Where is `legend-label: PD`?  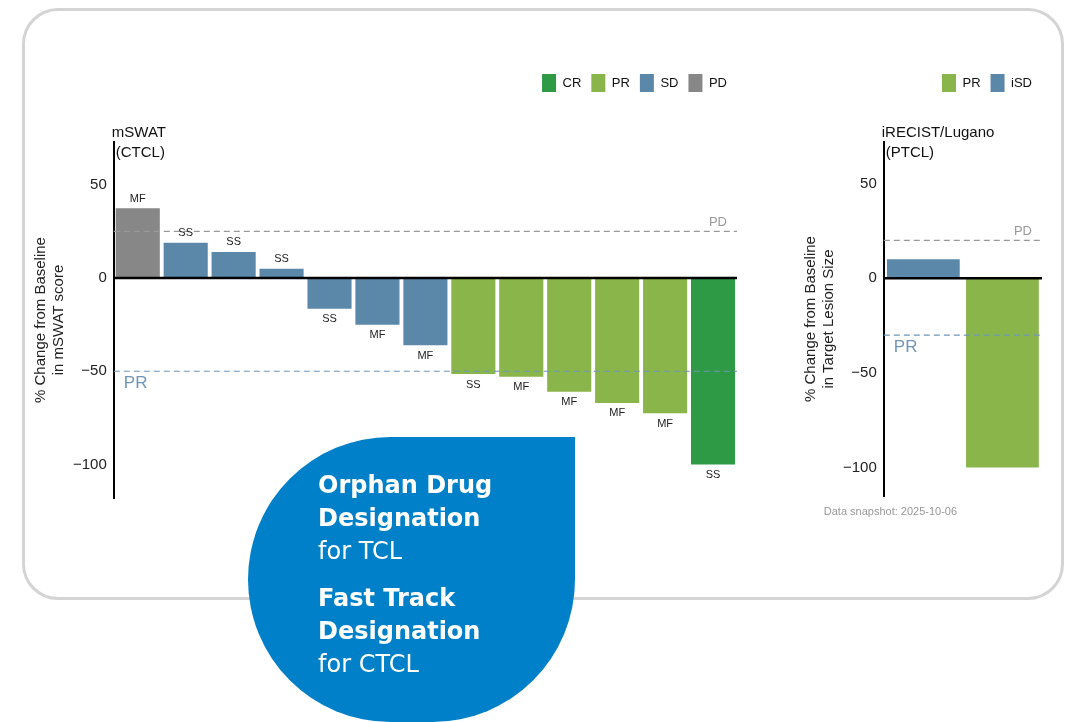
legend-label: PD is located at coordinates (717, 82).